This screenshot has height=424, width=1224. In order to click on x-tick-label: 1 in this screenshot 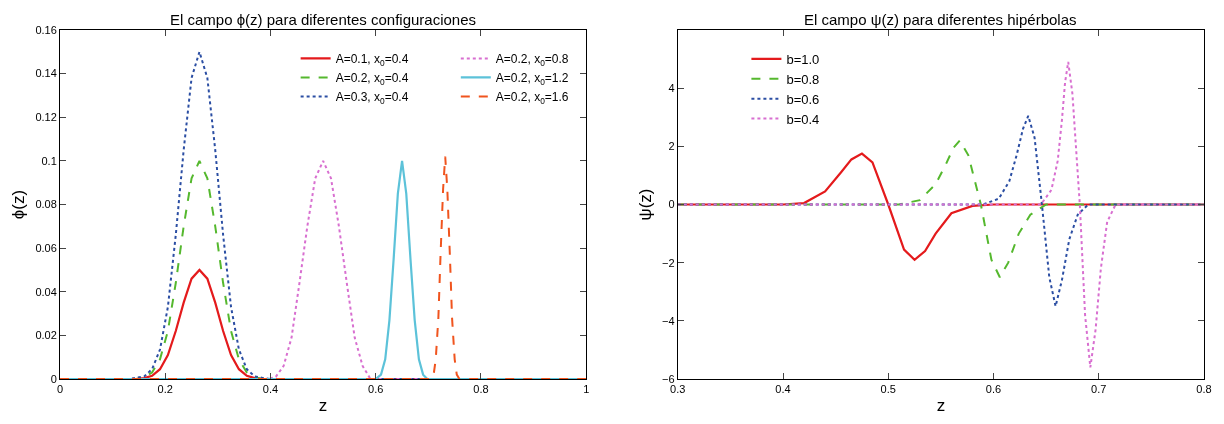, I will do `click(586, 389)`.